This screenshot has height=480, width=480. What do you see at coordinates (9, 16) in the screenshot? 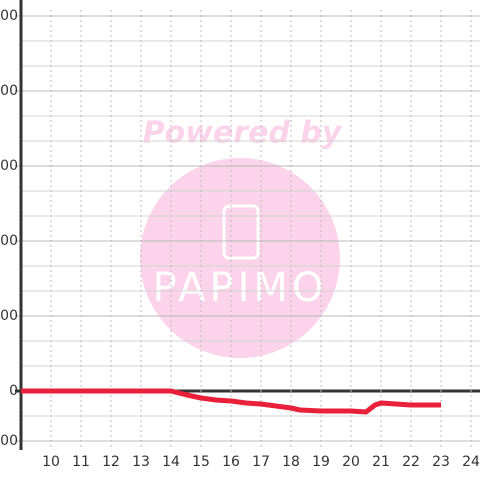
I see `y-tick-label: 150,000` at bounding box center [9, 16].